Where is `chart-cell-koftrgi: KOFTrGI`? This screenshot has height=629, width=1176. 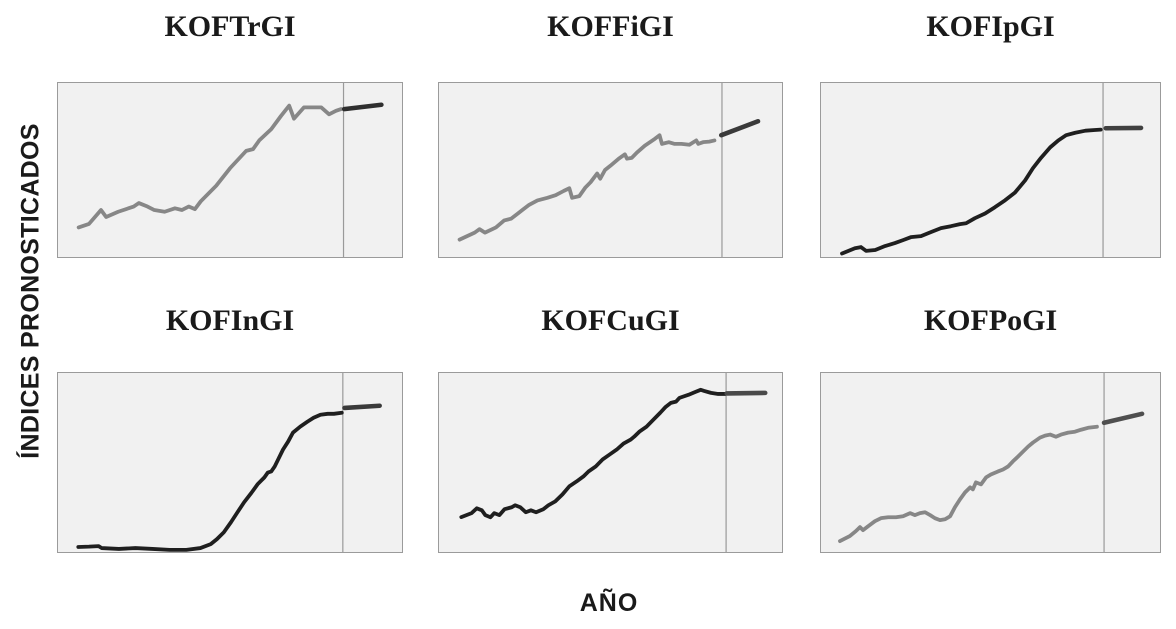 chart-cell-koftrgi: KOFTrGI is located at coordinates (230, 129).